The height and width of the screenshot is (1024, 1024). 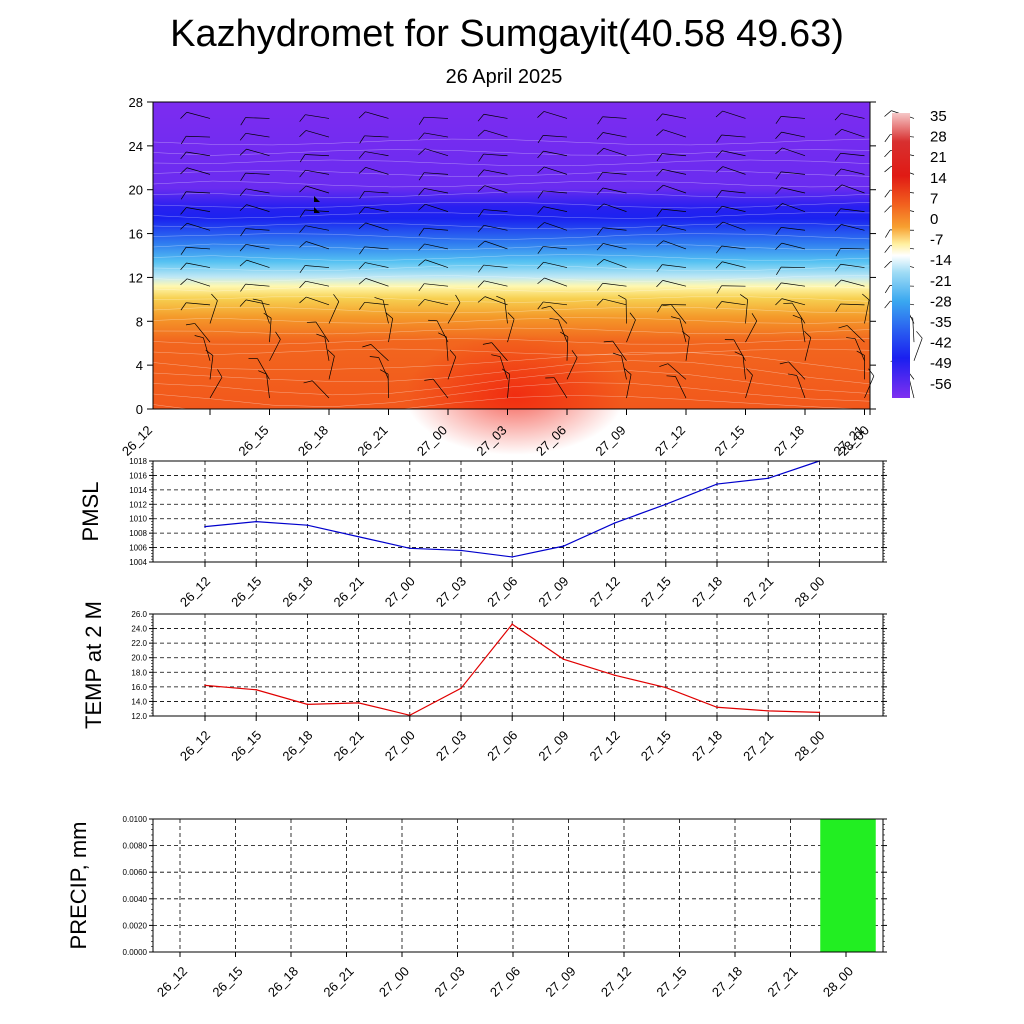 What do you see at coordinates (135, 846) in the screenshot?
I see `y-tick-label: 0.0080` at bounding box center [135, 846].